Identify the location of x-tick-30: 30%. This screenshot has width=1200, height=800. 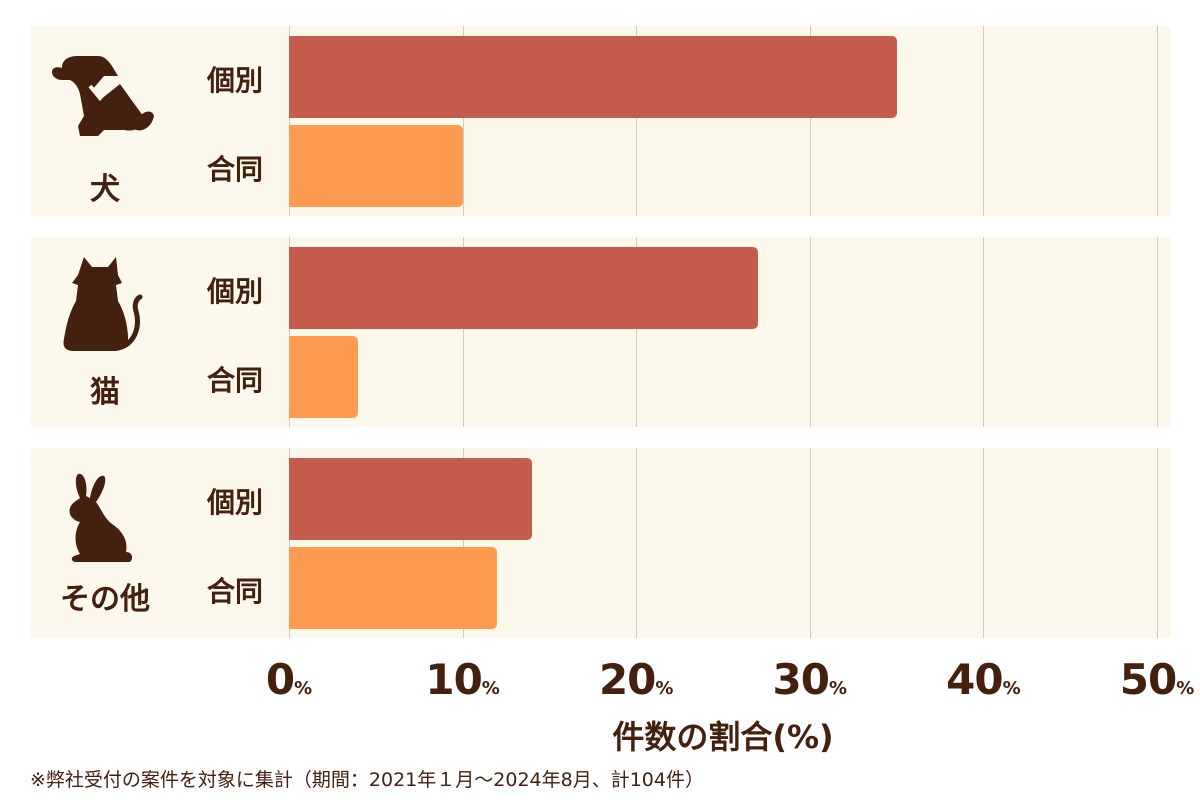
(810, 679).